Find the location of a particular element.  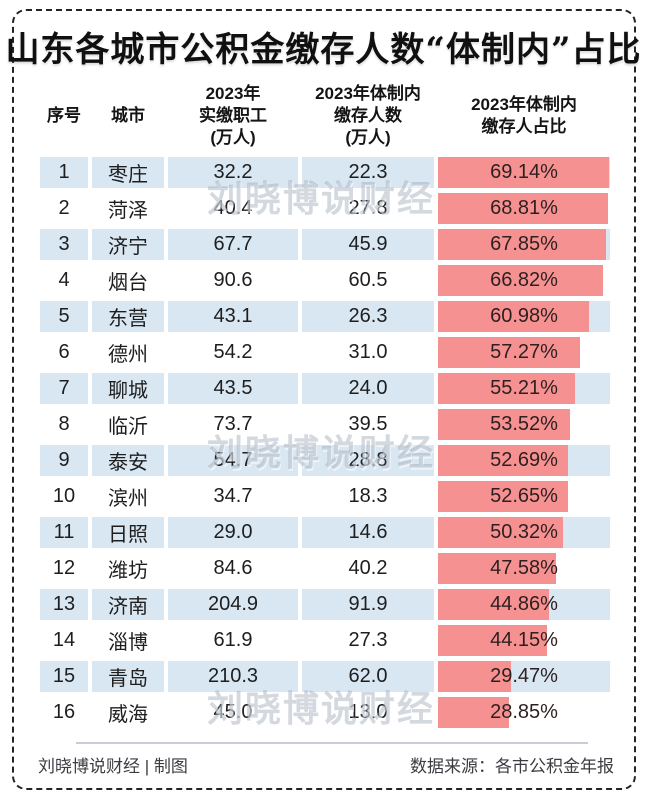

cell-pct: 52.65% is located at coordinates (524, 496).